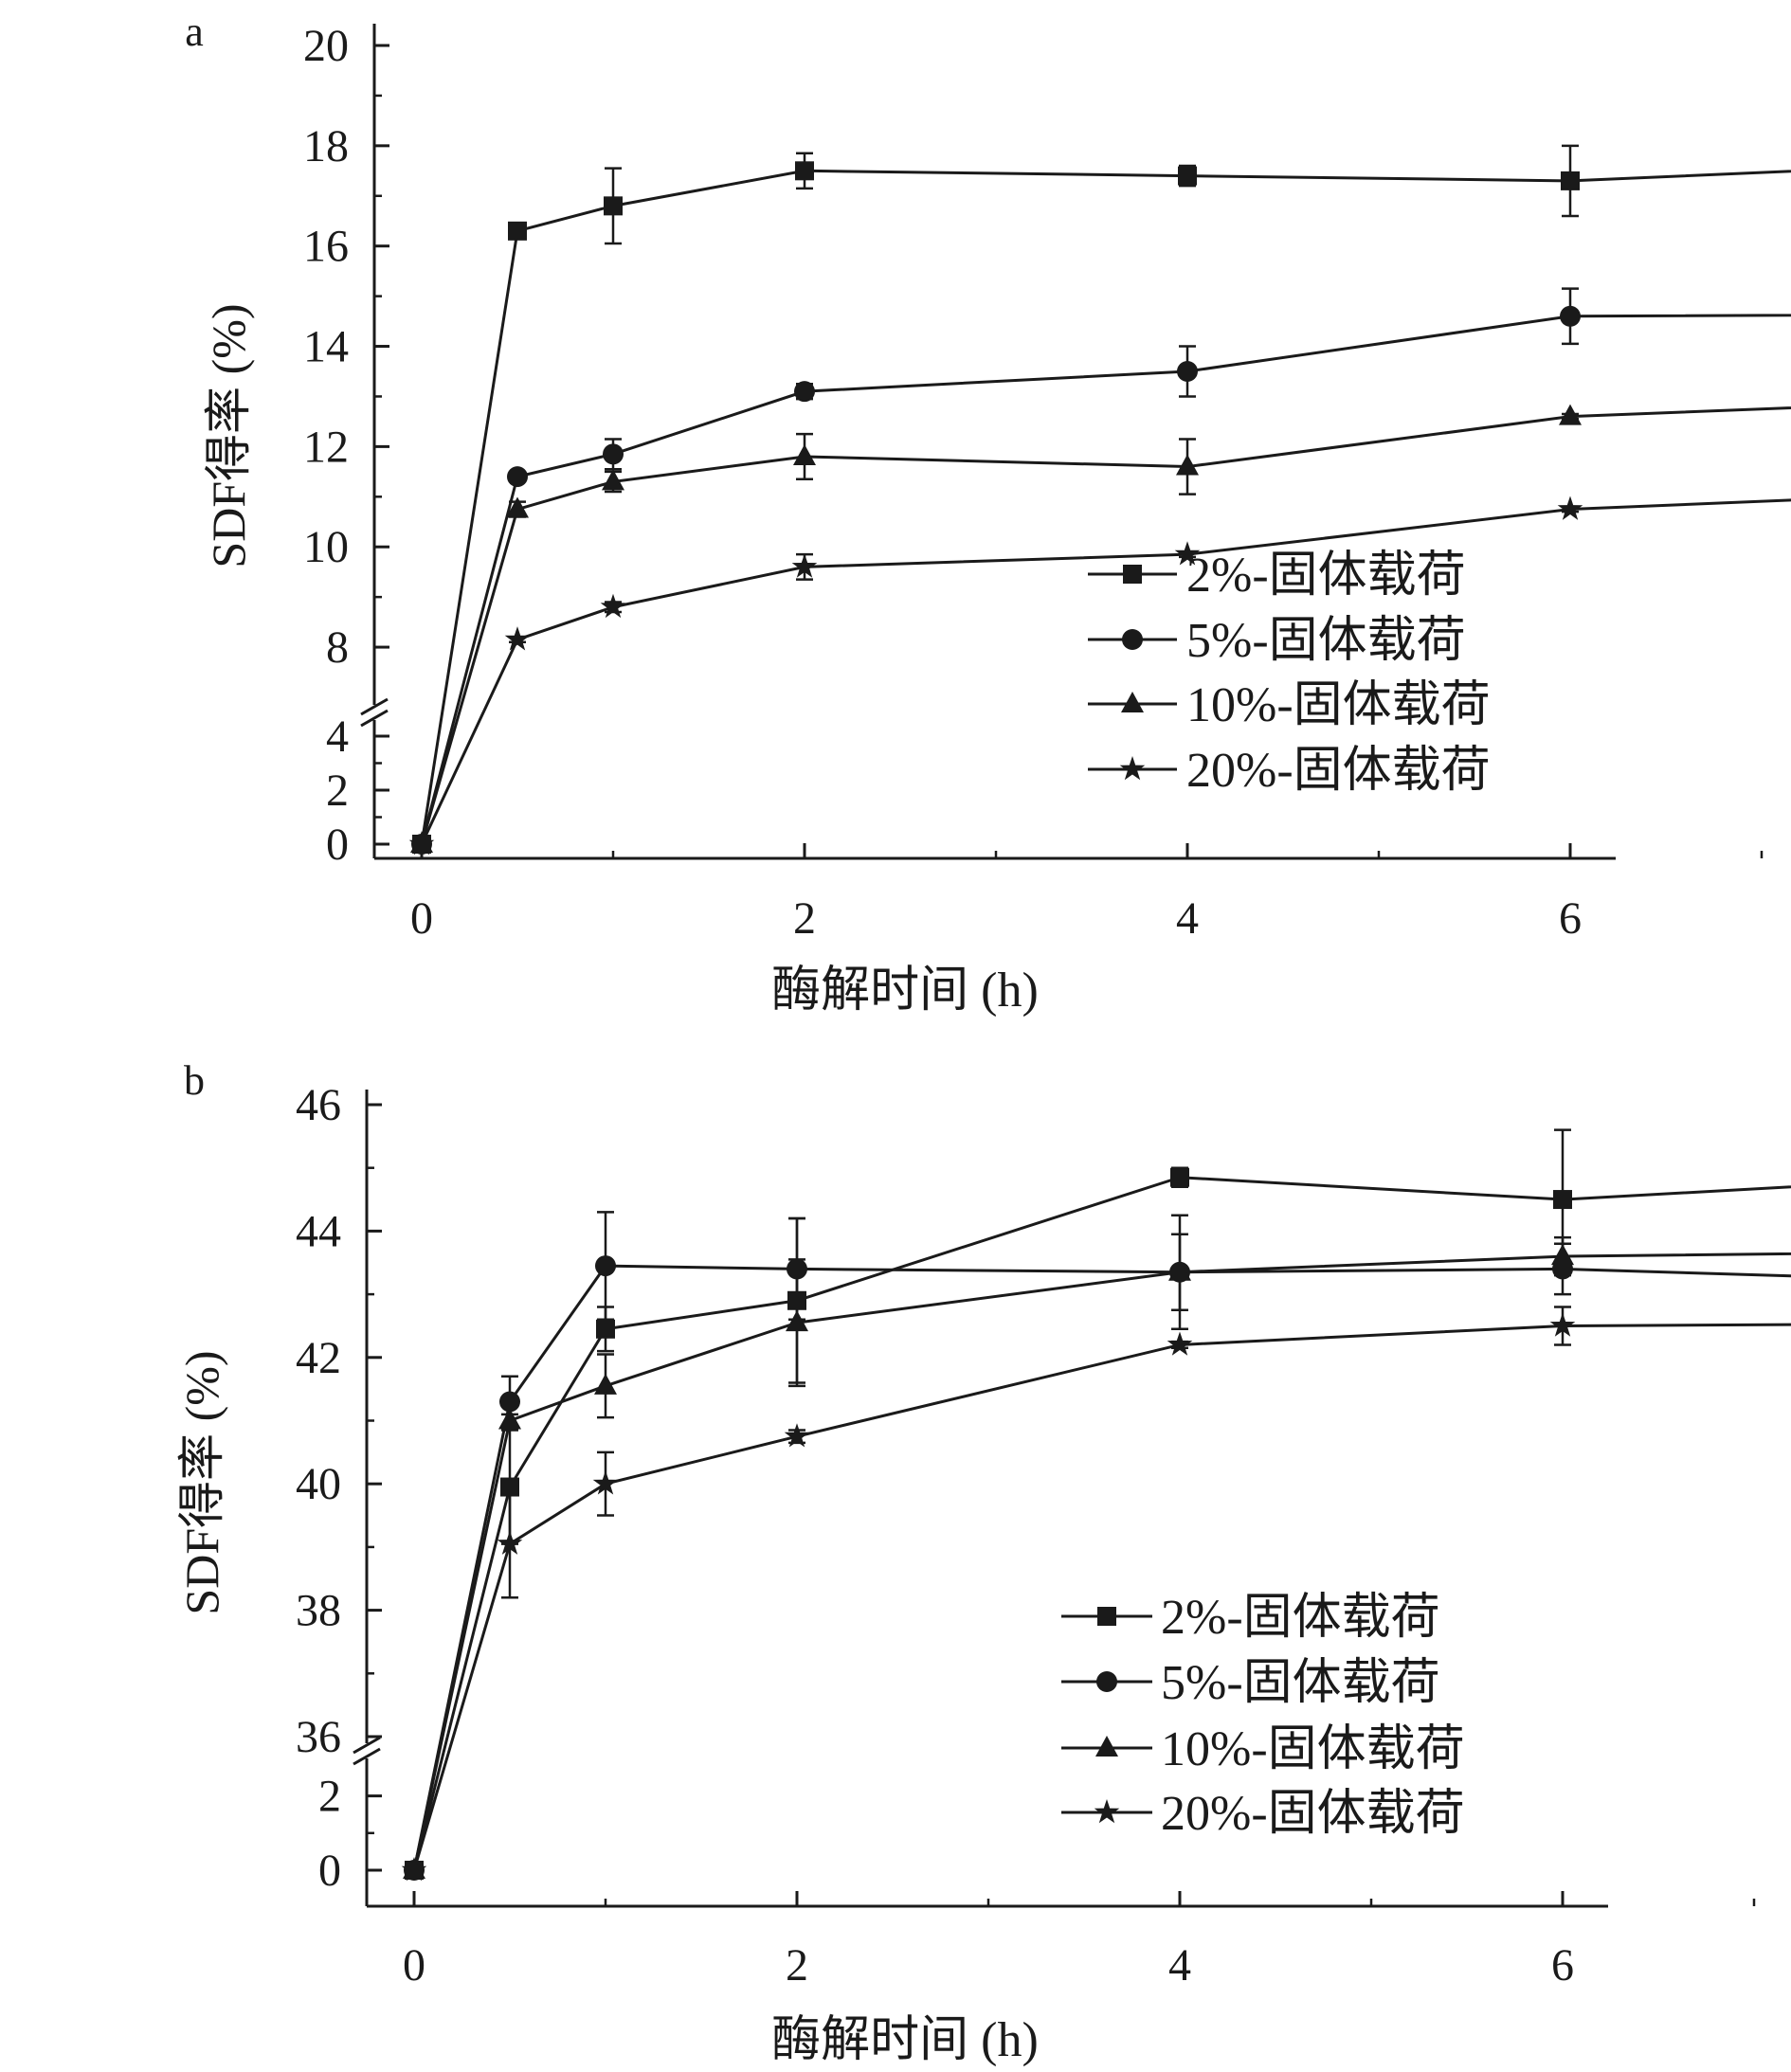  What do you see at coordinates (326, 547) in the screenshot?
I see `y-tick-label: 10` at bounding box center [326, 547].